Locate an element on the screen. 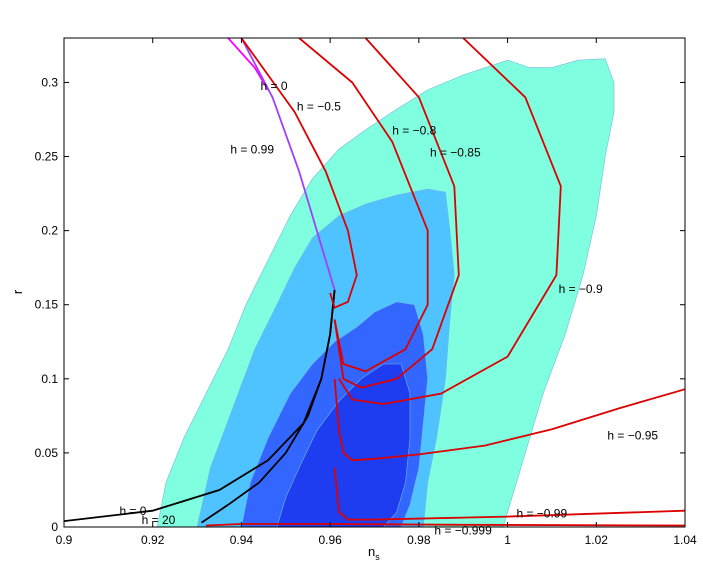  y-axis-title: r is located at coordinates (17, 291).